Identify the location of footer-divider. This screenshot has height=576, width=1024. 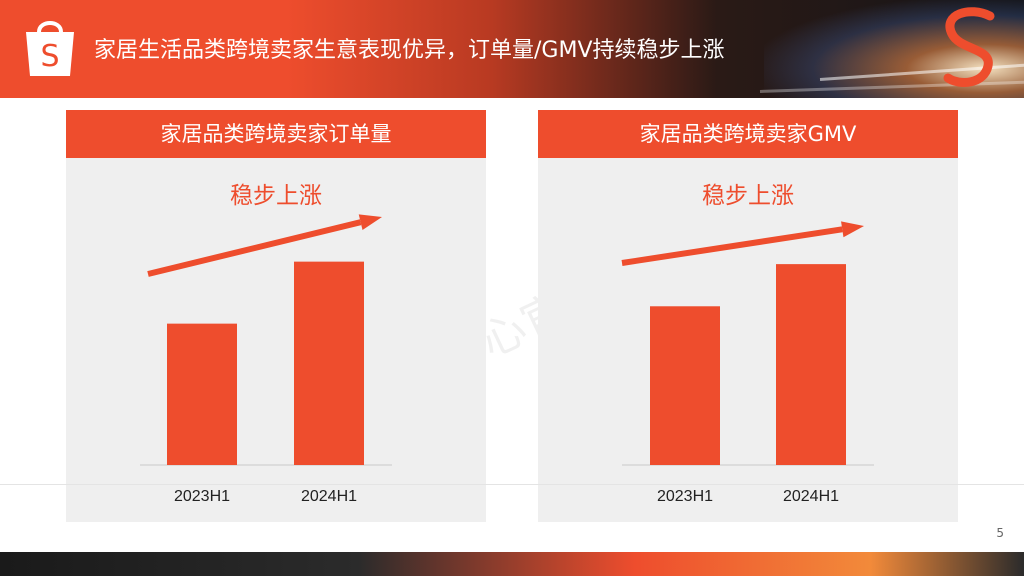
(512, 484).